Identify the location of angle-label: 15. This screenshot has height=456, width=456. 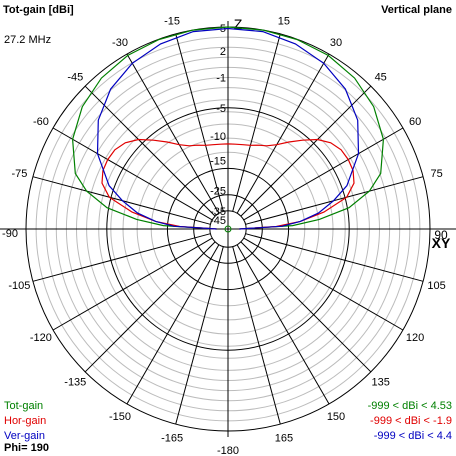
(284, 21).